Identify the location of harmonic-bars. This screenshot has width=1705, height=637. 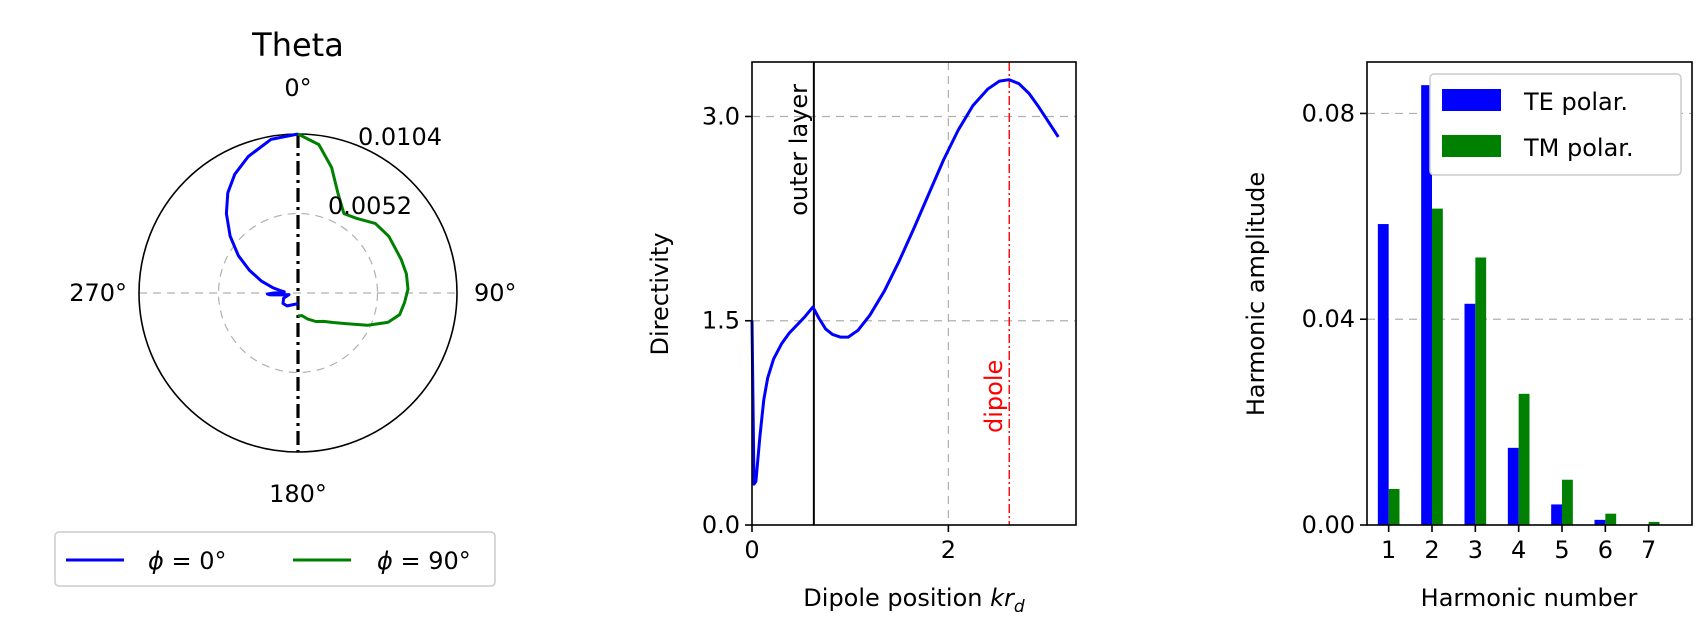
(1518, 305).